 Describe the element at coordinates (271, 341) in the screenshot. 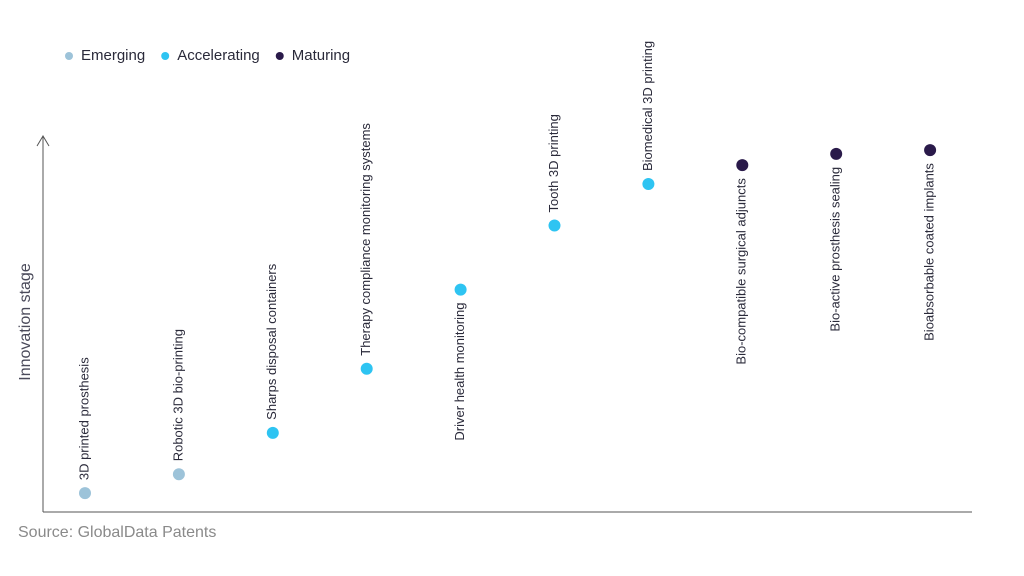

I see `point-label: Sharps disposal containers` at that location.